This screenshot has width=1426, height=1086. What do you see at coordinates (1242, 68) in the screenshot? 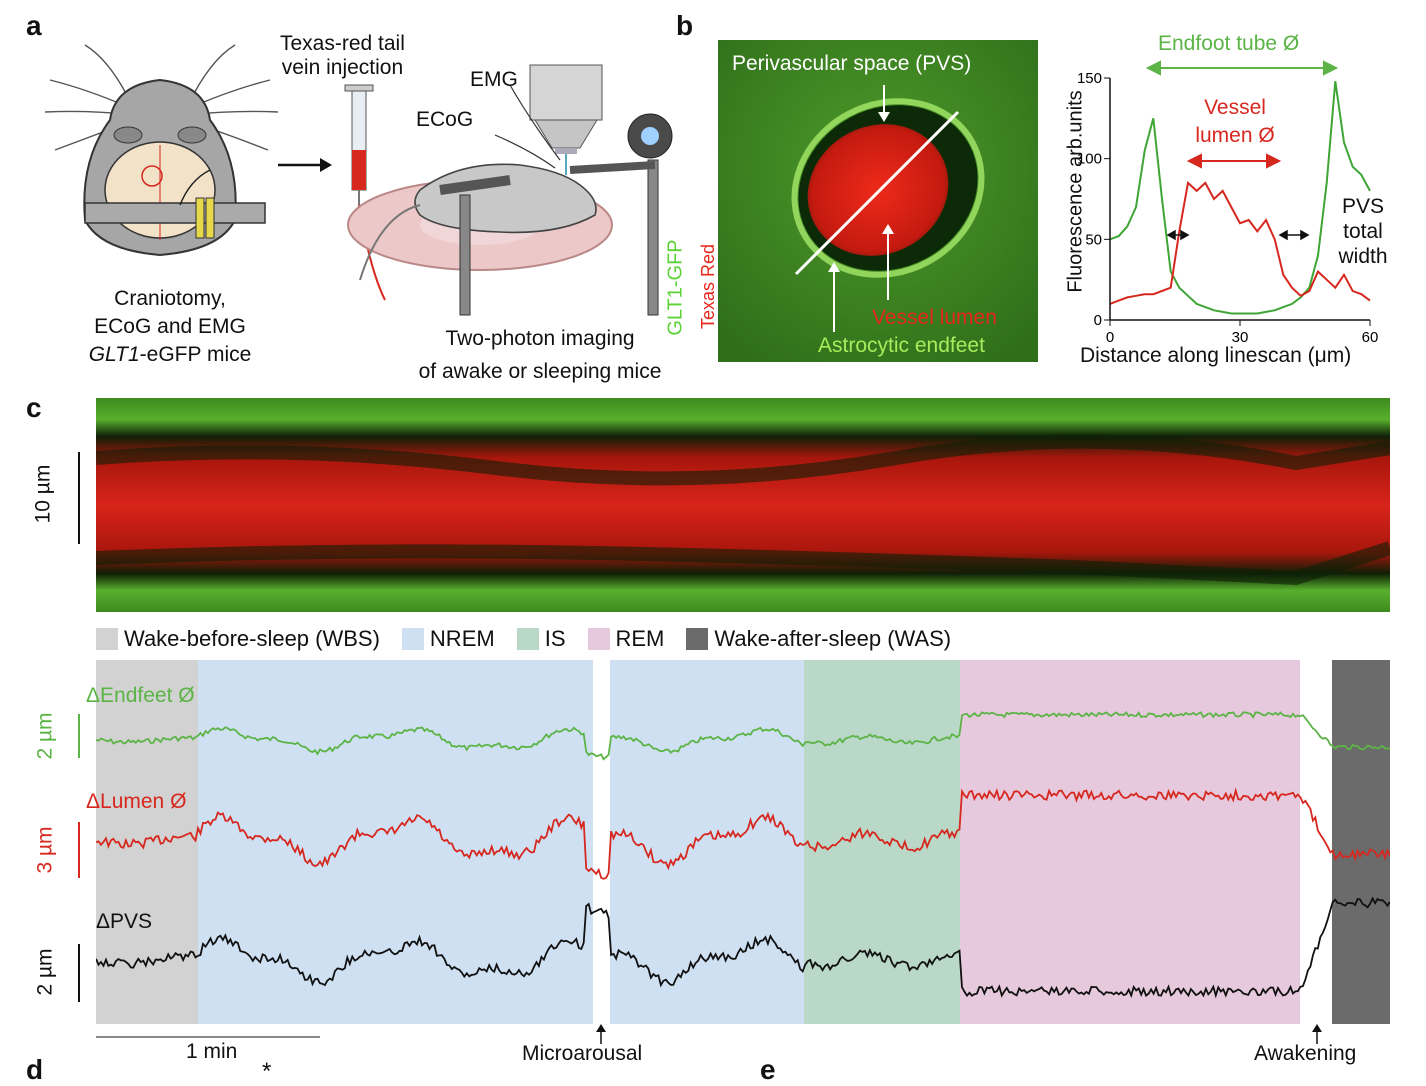
I see `endfoot-tube-arrow` at bounding box center [1242, 68].